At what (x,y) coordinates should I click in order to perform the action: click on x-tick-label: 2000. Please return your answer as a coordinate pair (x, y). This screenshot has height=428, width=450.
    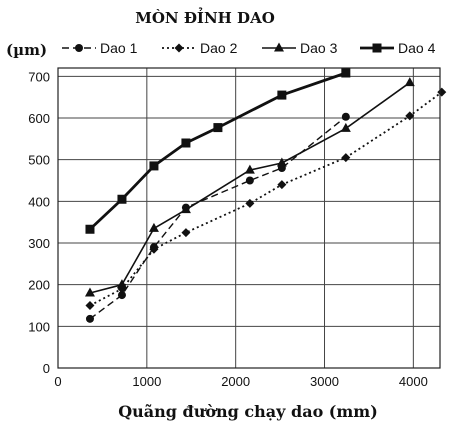
    Looking at the image, I should click on (235, 381).